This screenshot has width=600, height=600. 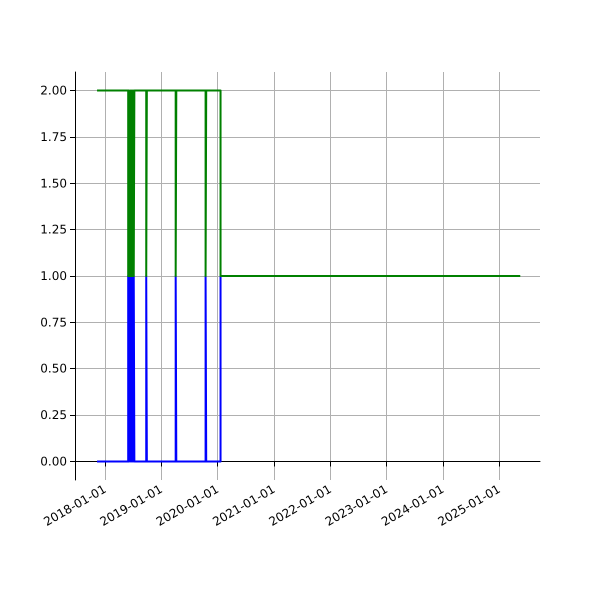 I want to click on y-tick-label: 1.00, so click(x=53, y=276).